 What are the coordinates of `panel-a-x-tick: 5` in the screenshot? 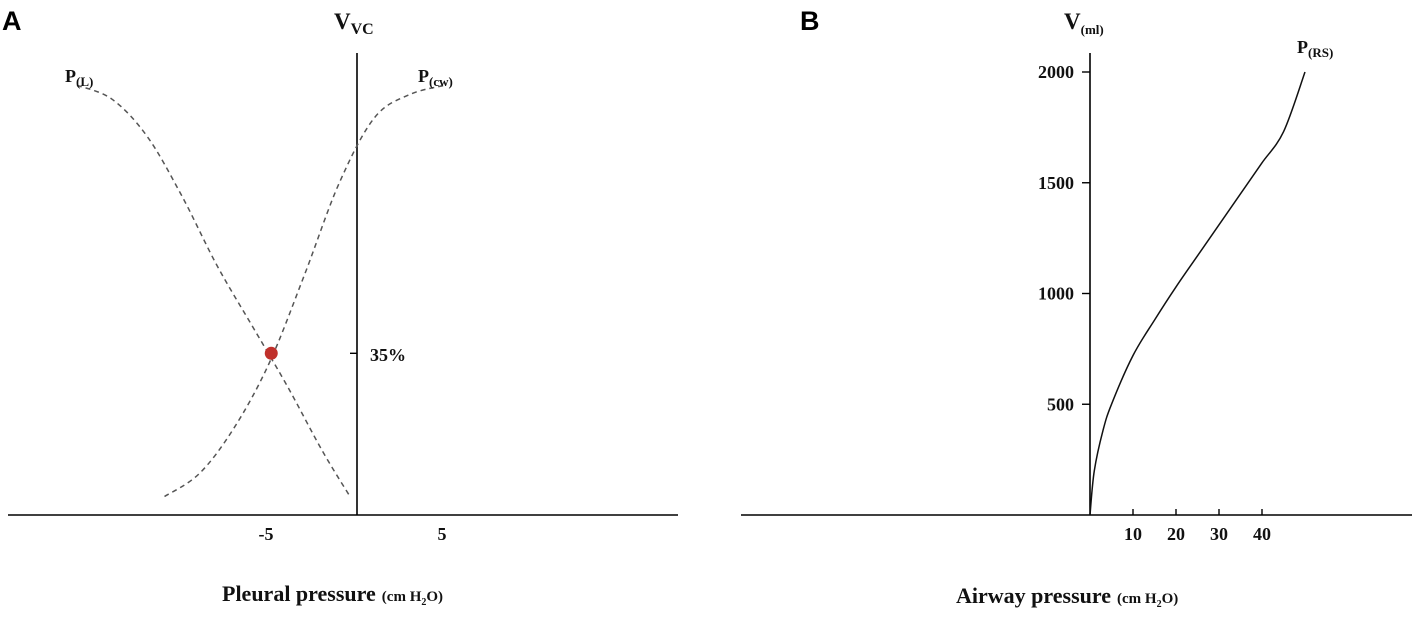 It's located at (442, 534).